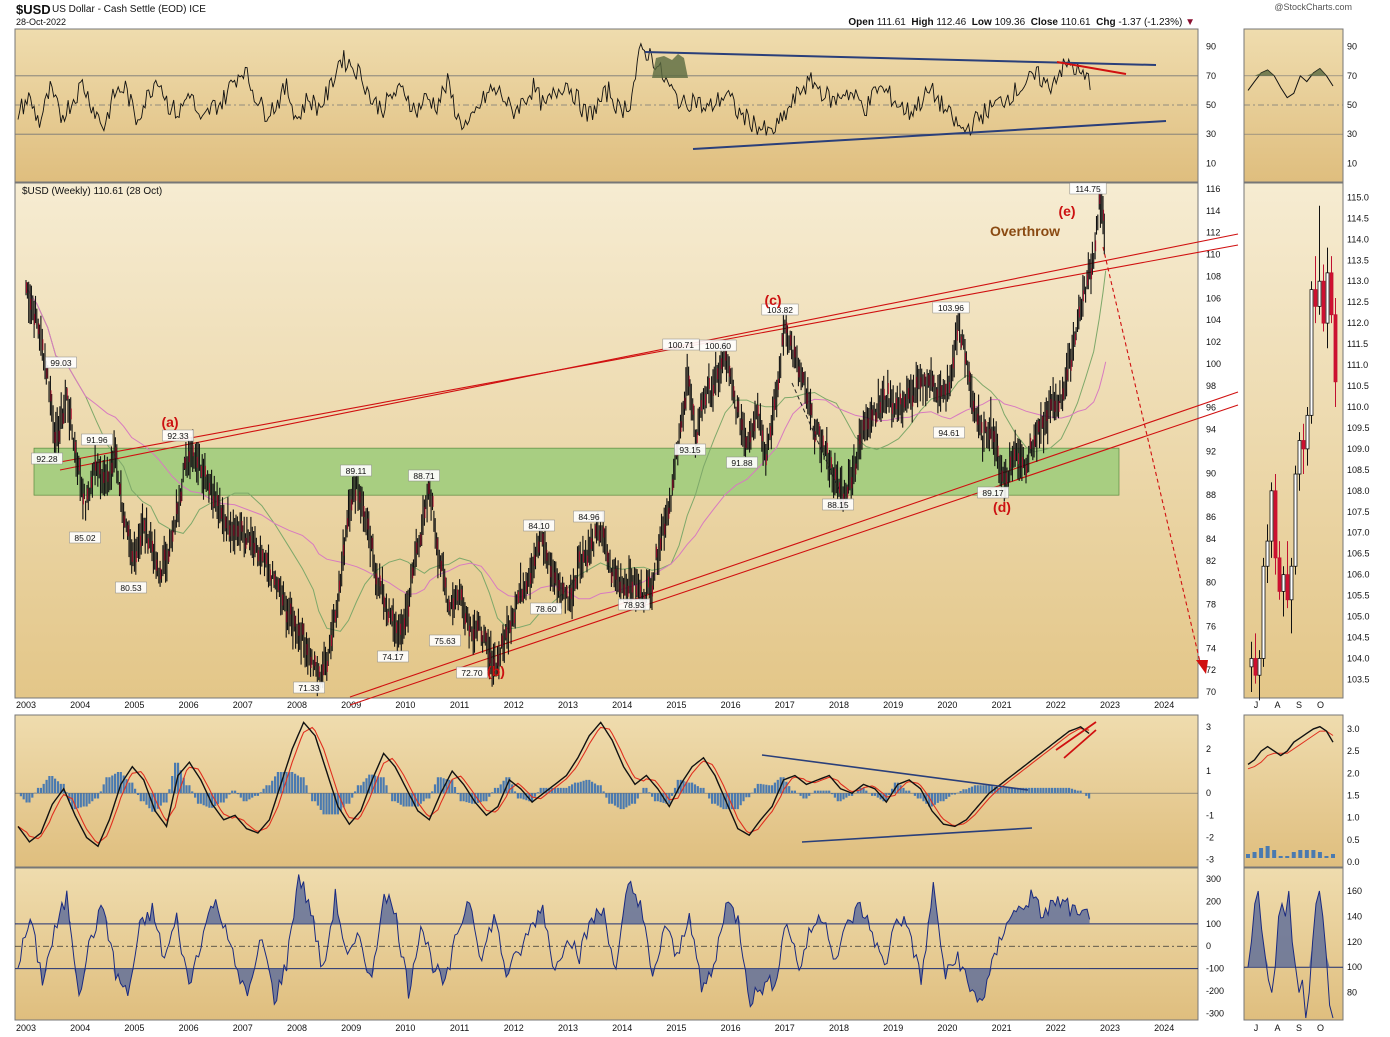 The height and width of the screenshot is (1037, 1390). I want to click on side-month-tick: A, so click(1277, 705).